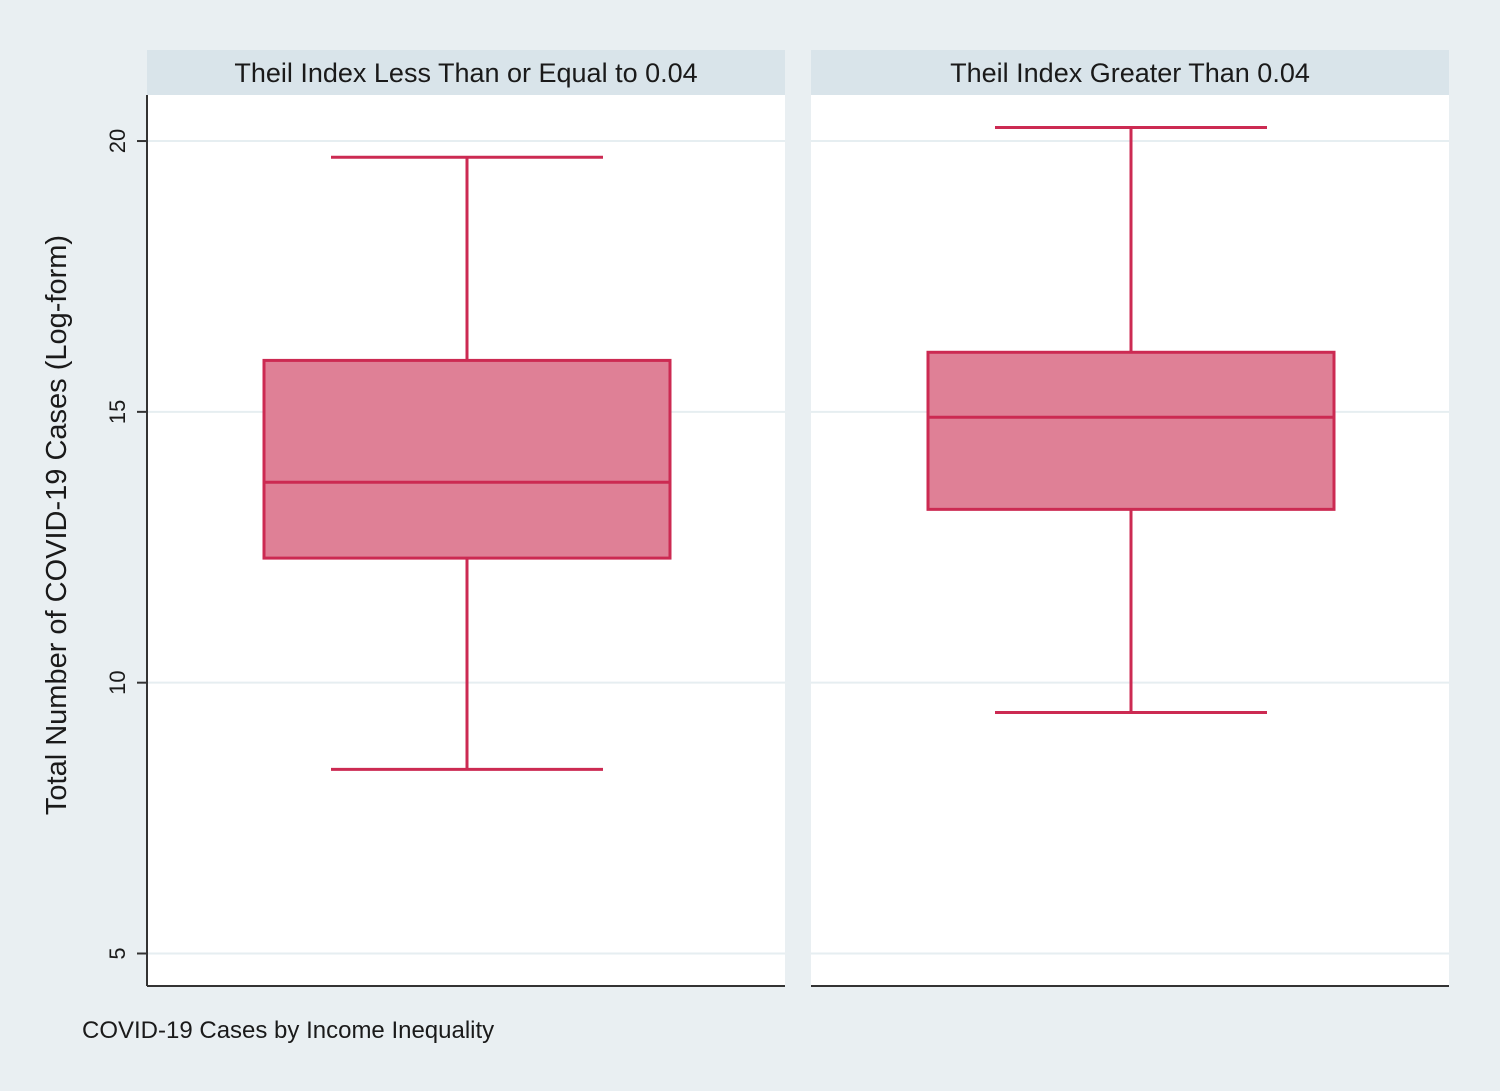 The height and width of the screenshot is (1091, 1500). I want to click on y-axis: 5 10 15 20, so click(126, 540).